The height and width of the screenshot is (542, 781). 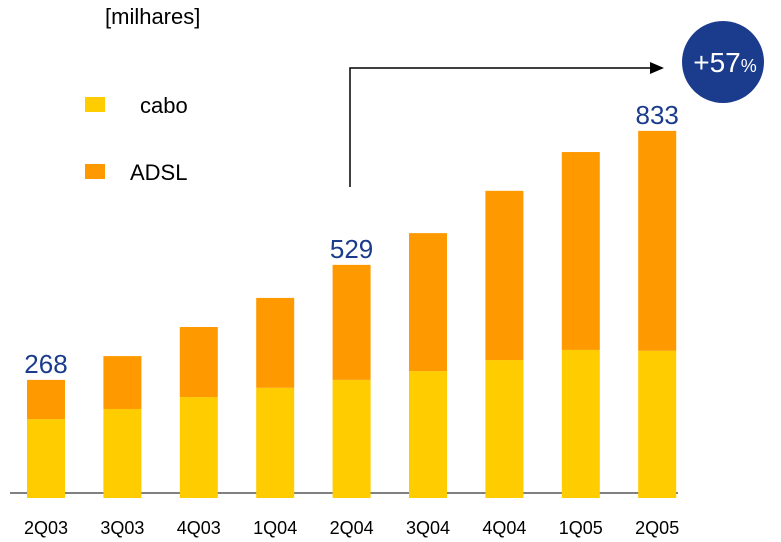 What do you see at coordinates (657, 115) in the screenshot?
I see `data-label: 833` at bounding box center [657, 115].